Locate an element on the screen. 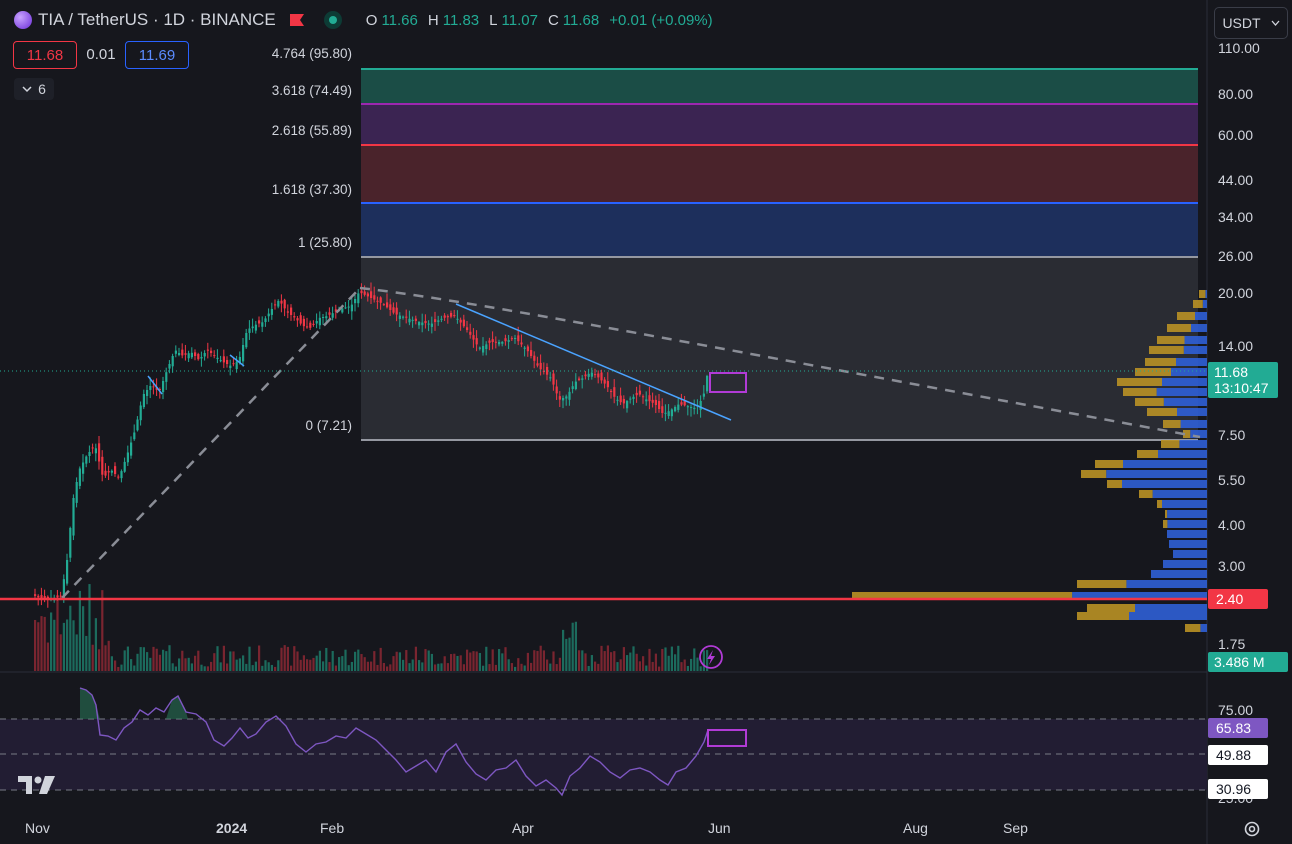 Image resolution: width=1292 pixels, height=844 pixels. time-tick: 2024 is located at coordinates (232, 828).